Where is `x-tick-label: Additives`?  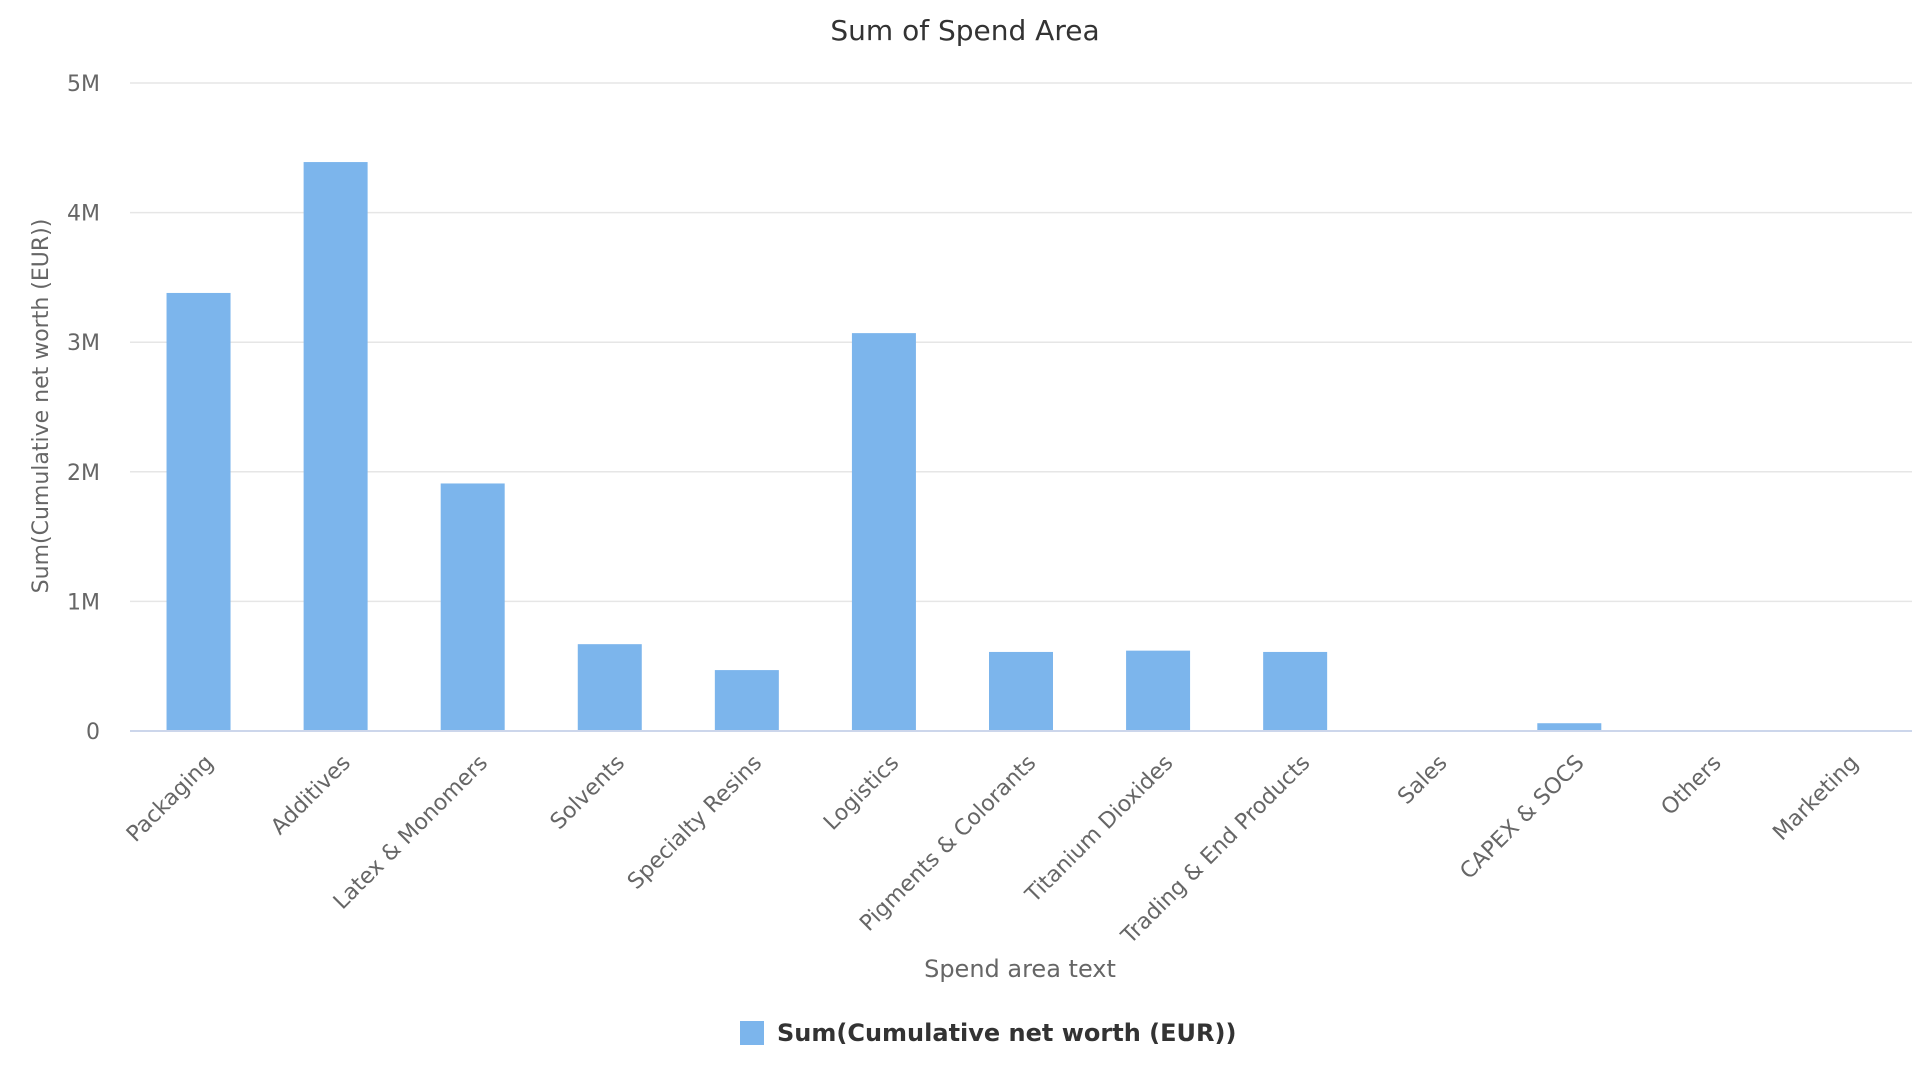
x-tick-label: Additives is located at coordinates (310, 795).